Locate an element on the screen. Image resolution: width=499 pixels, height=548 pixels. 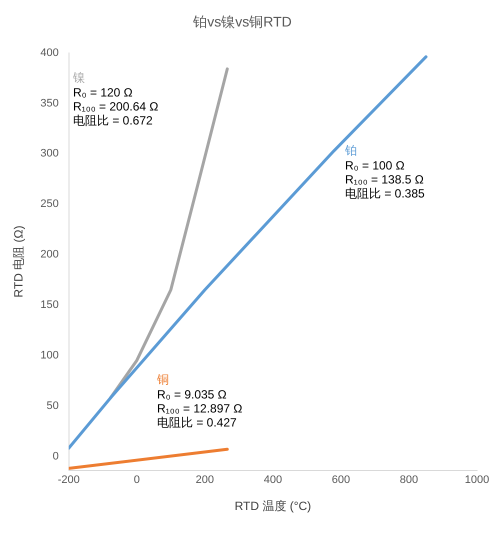
y-axis-title: RTD 电阻 (Ω) is located at coordinates (19, 262).